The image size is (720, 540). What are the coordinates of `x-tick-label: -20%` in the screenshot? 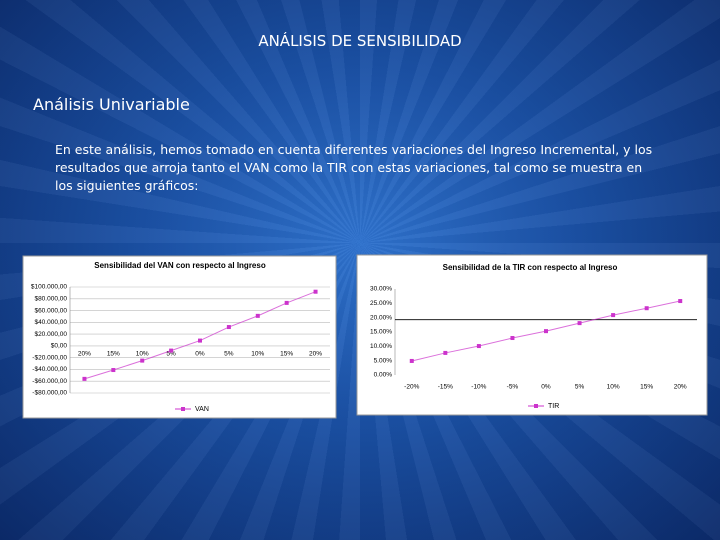 It's located at (411, 387).